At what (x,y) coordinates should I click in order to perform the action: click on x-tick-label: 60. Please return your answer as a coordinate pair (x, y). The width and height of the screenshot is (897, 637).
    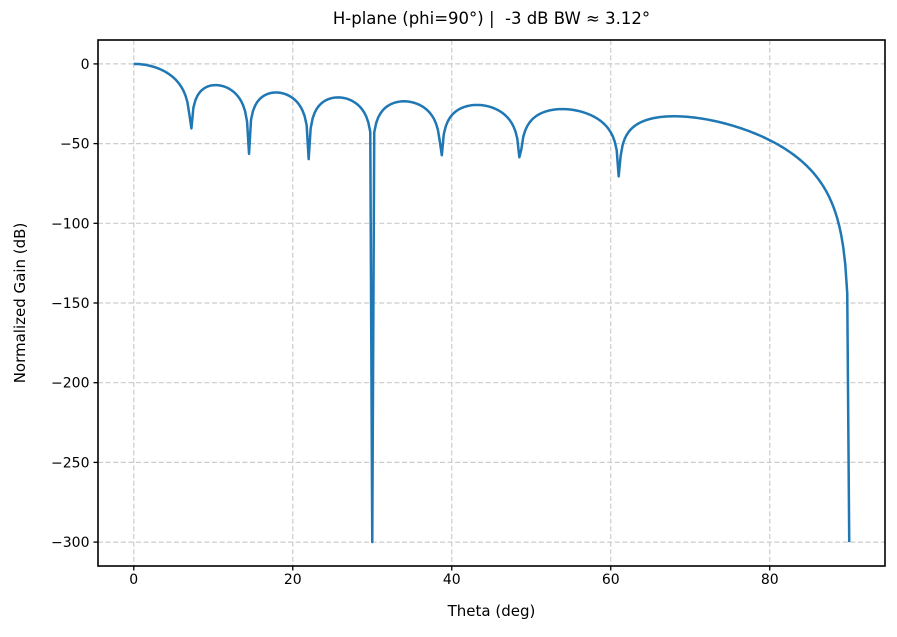
    Looking at the image, I should click on (611, 580).